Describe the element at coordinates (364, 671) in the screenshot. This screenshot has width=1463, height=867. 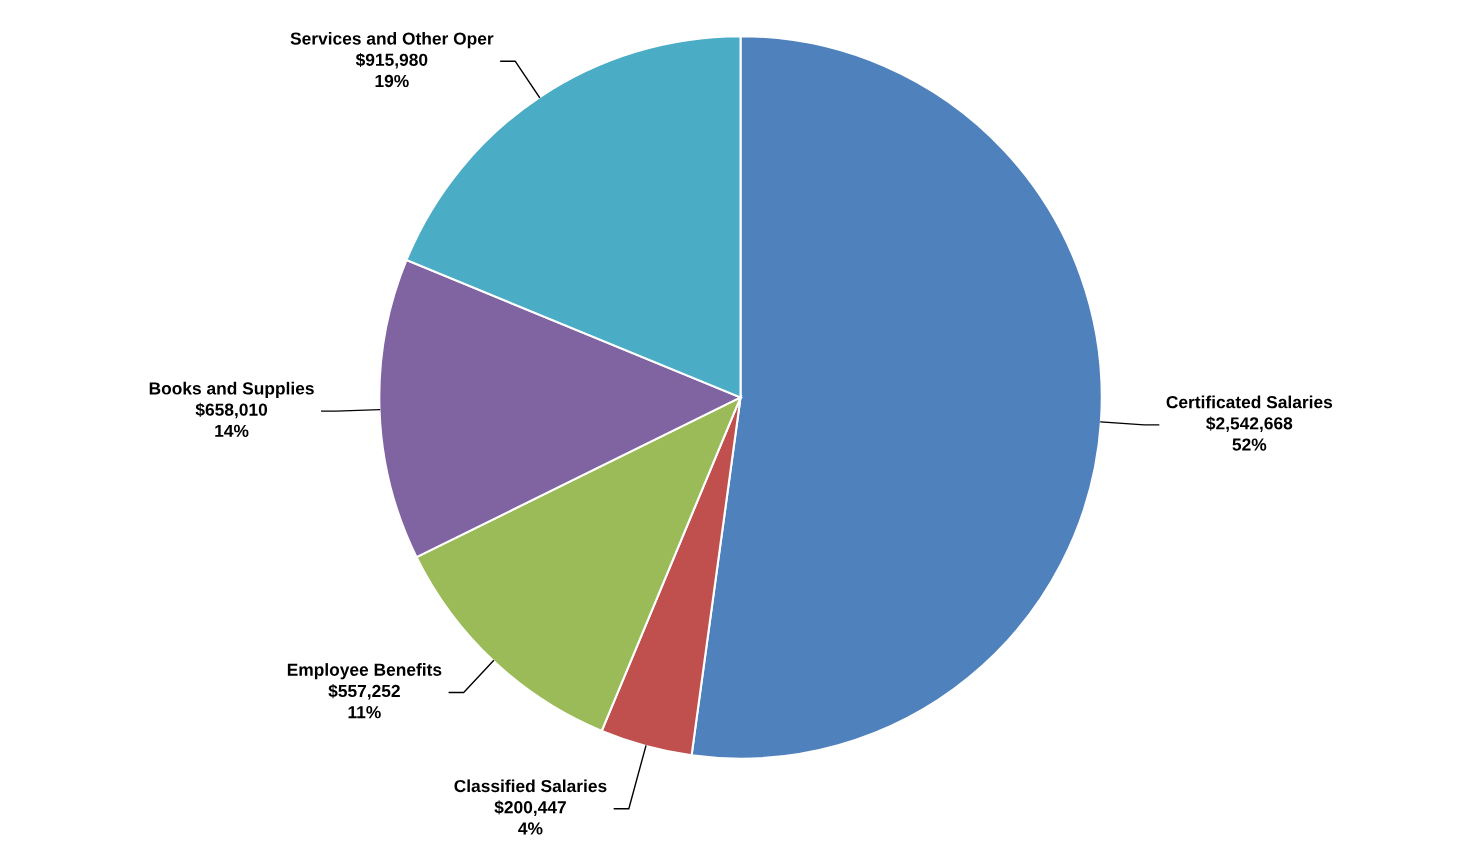
I see `slice-label: Employee Benefits` at that location.